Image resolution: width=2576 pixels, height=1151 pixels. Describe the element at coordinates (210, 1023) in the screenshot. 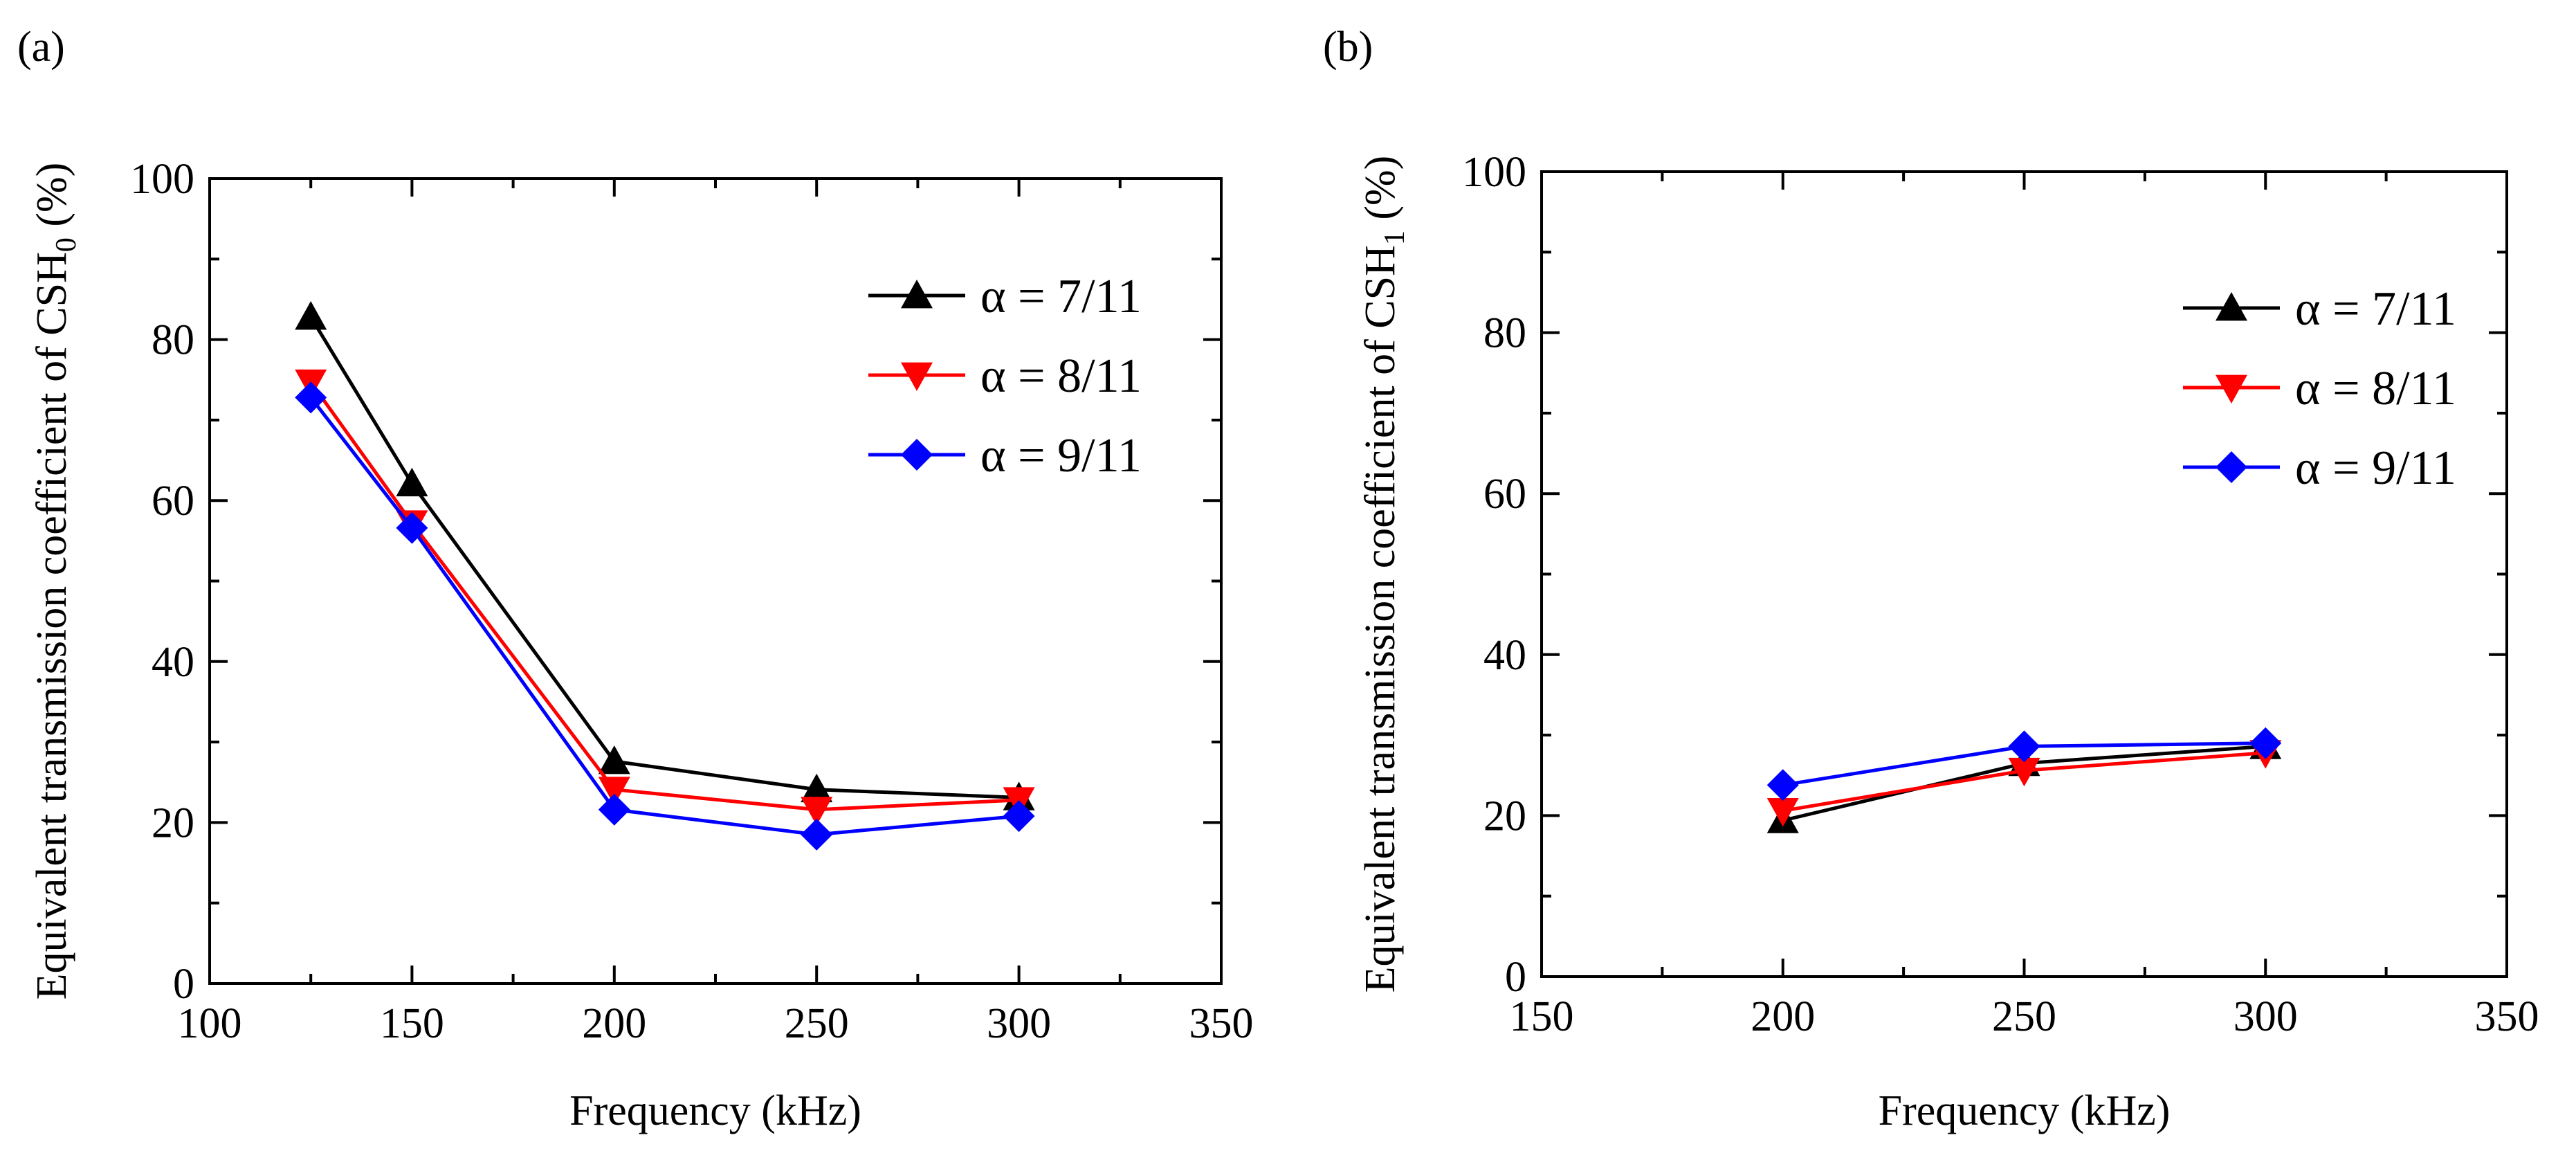

I see `x-tick-label: 100` at that location.